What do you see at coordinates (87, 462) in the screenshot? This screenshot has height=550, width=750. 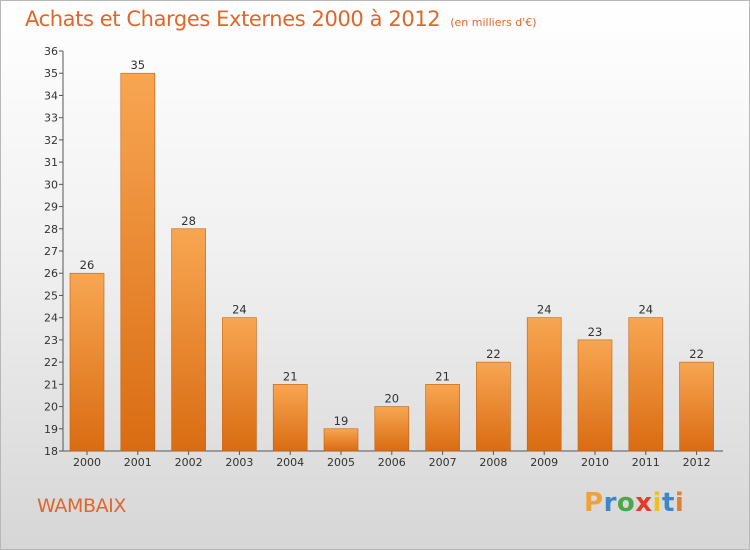 I see `x-tick-label-2000: 2000` at bounding box center [87, 462].